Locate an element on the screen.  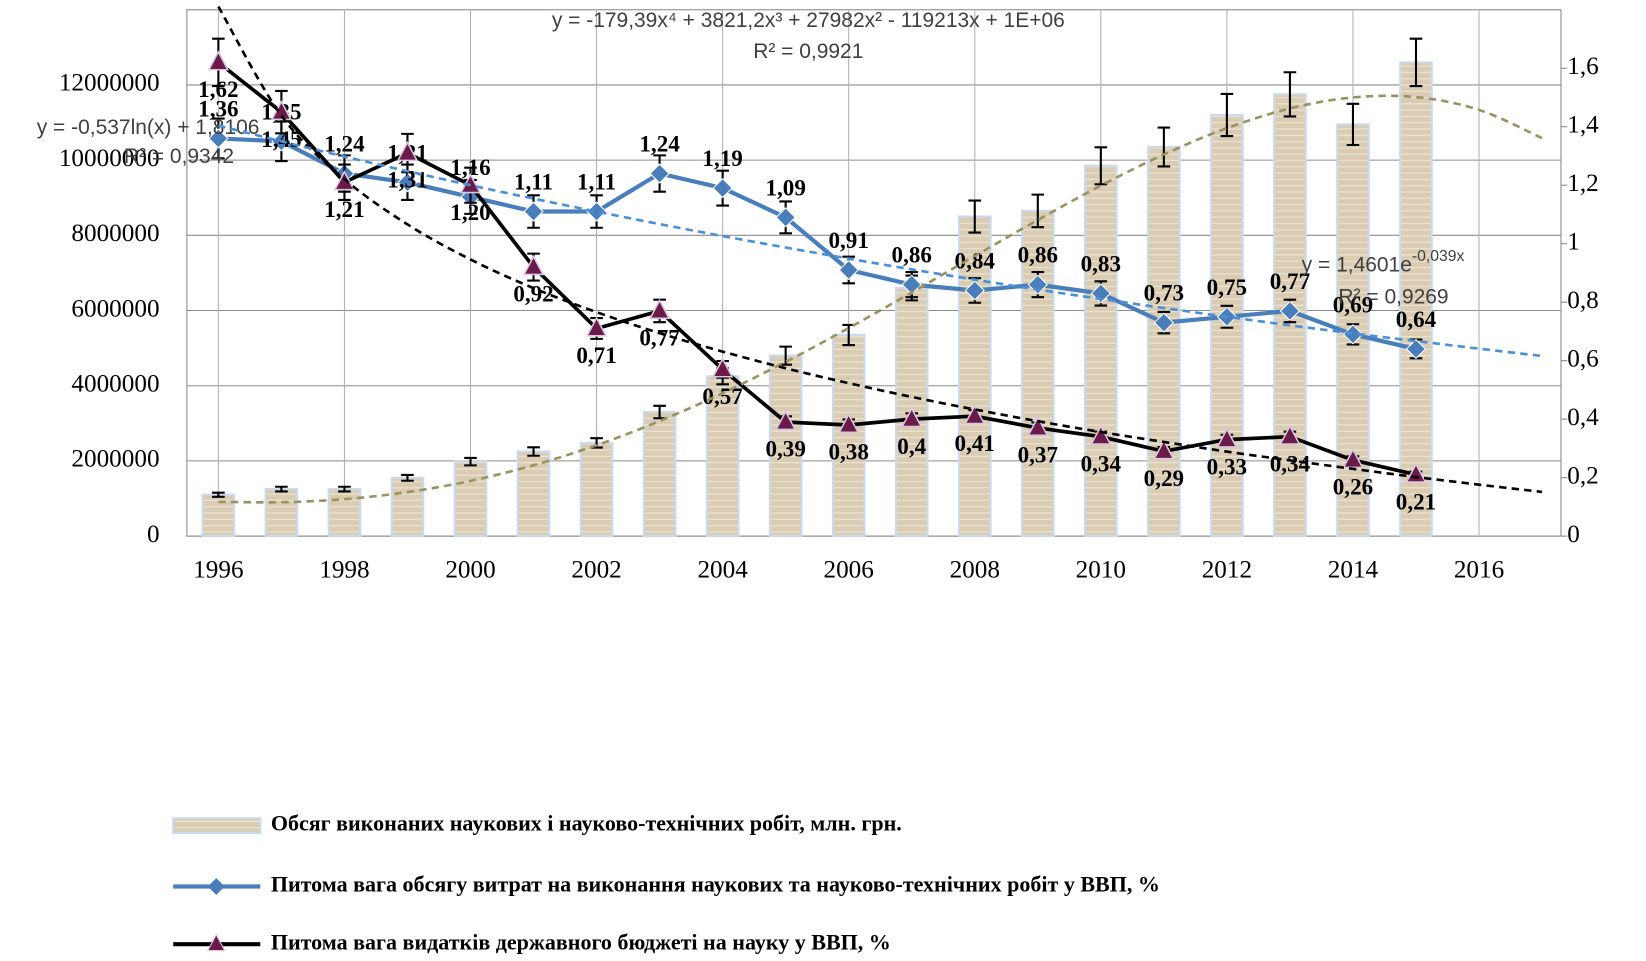
y2-tick-label: 0,4 is located at coordinates (1583, 417).